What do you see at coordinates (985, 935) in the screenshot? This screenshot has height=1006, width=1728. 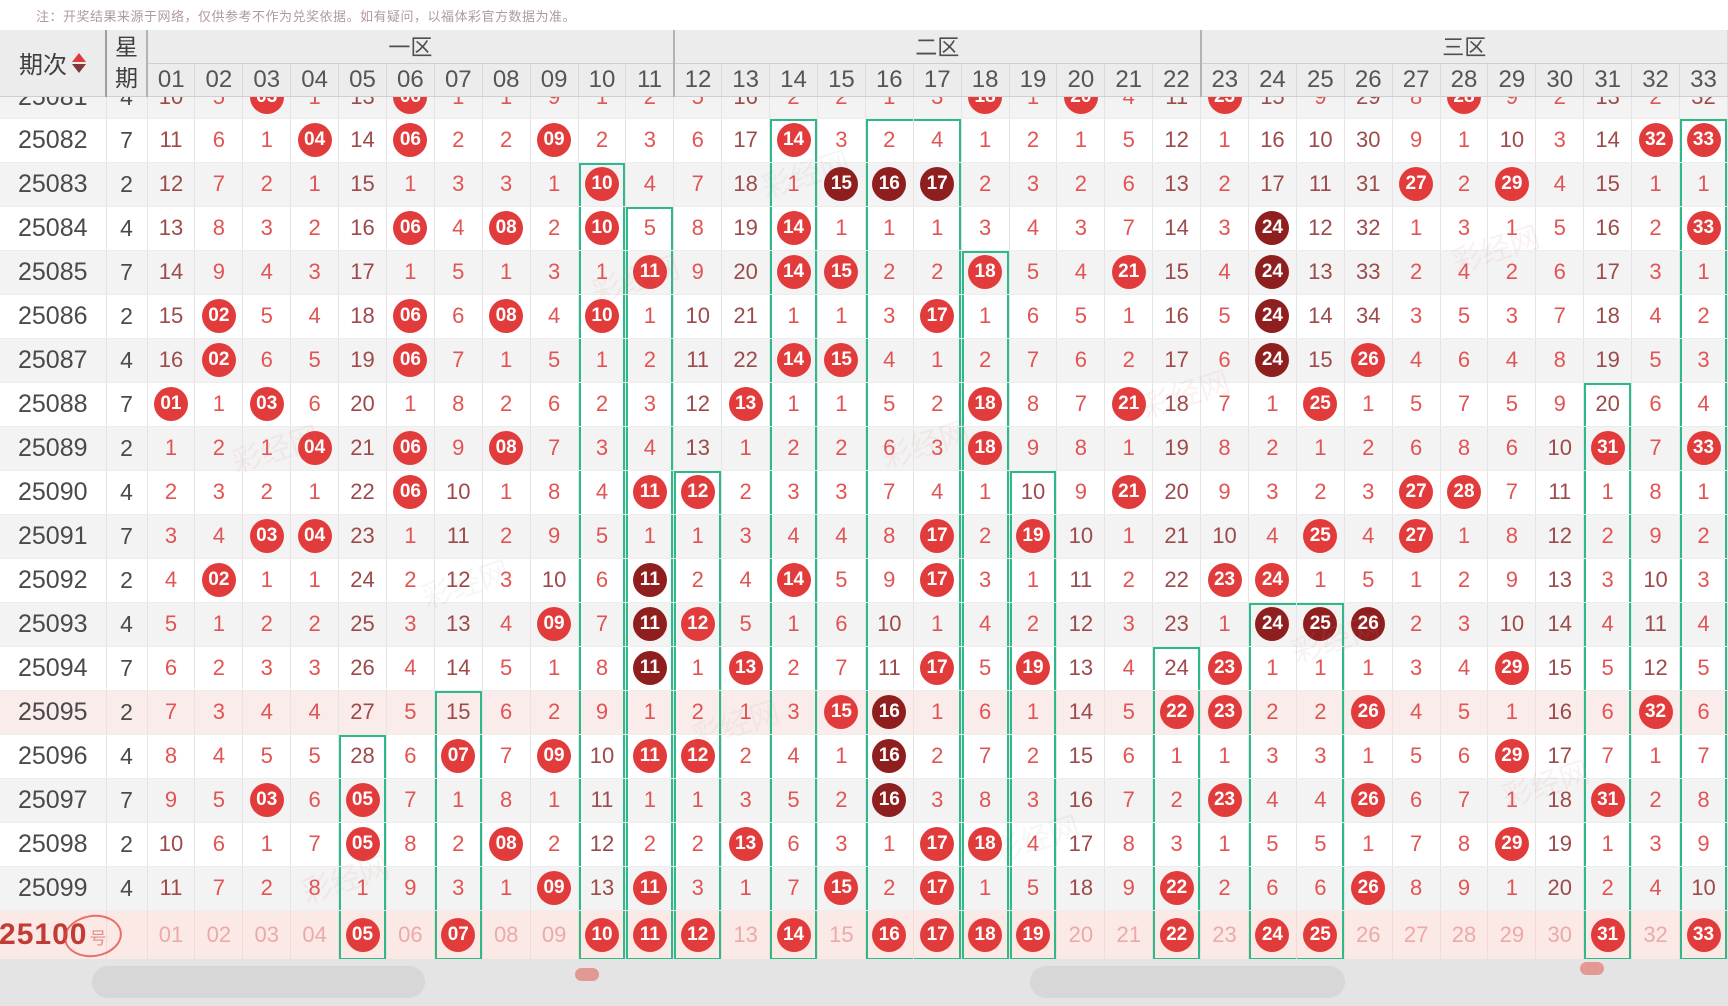 I see `tracked-ball-18: 18` at bounding box center [985, 935].